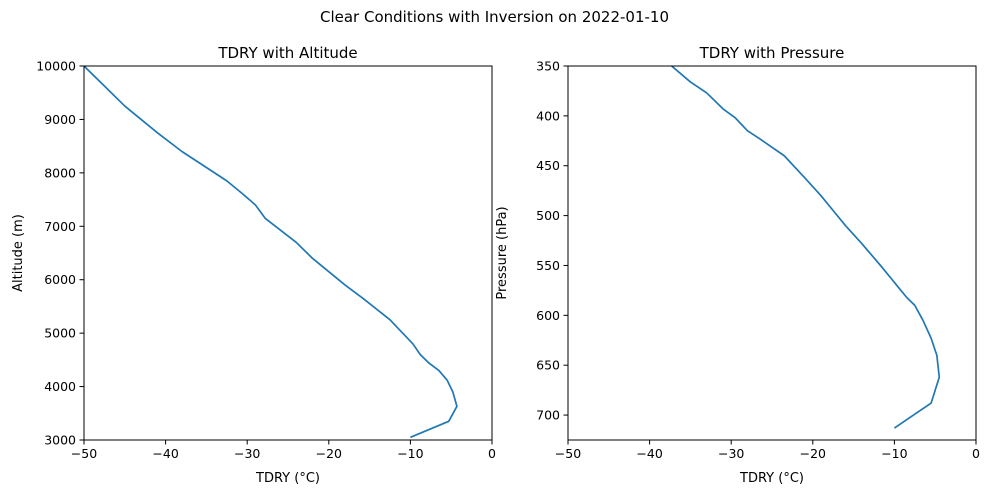 This screenshot has width=989, height=495. What do you see at coordinates (548, 315) in the screenshot?
I see `y-tick-label: 600` at bounding box center [548, 315].